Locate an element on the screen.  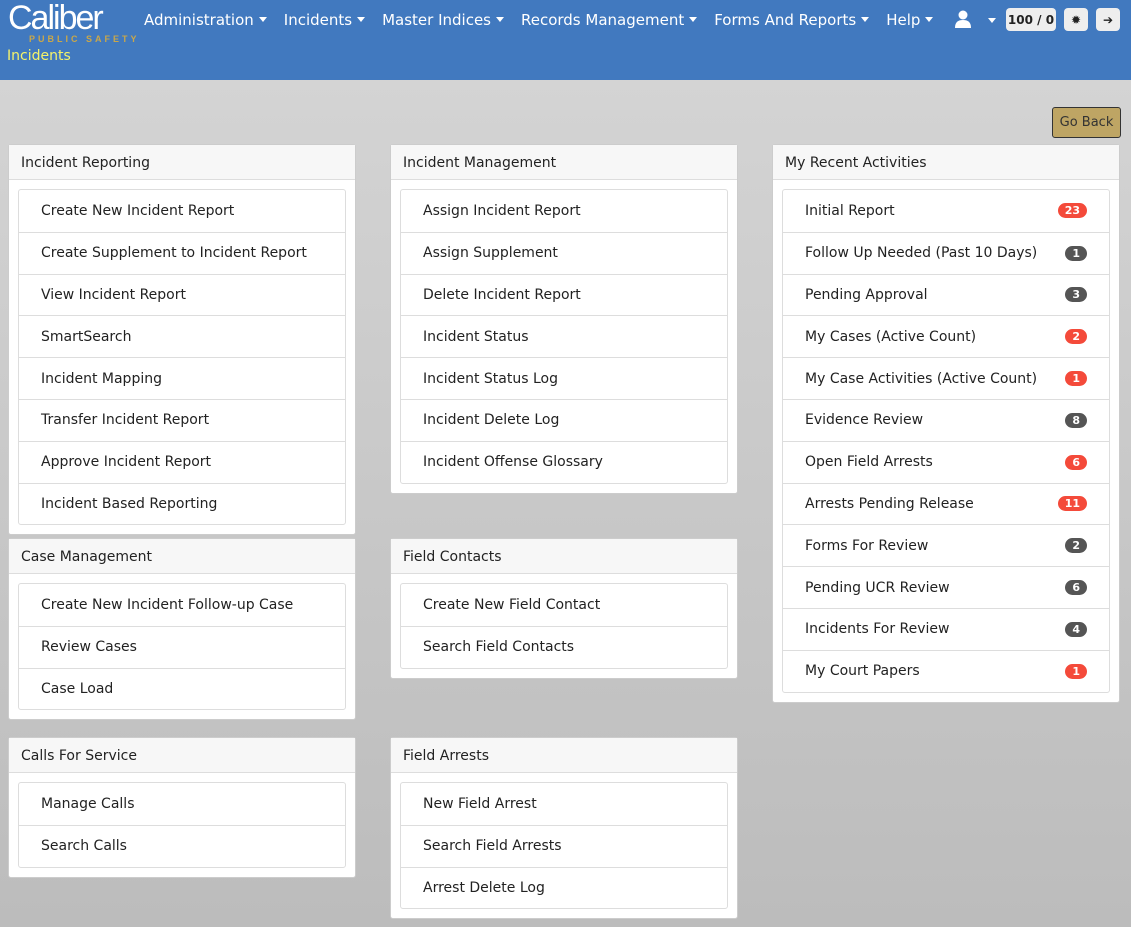
logo-subtext: PUBLIC SAFETY is located at coordinates (84, 39).